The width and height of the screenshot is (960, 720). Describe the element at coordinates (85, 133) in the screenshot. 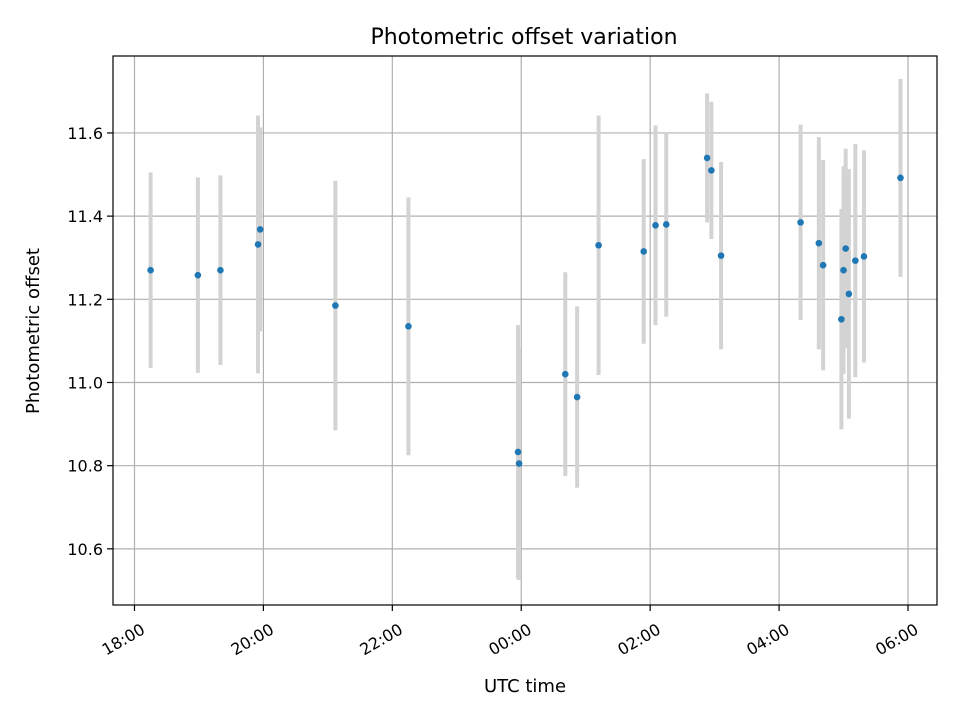

I see `y-tick-label: 11.6` at that location.